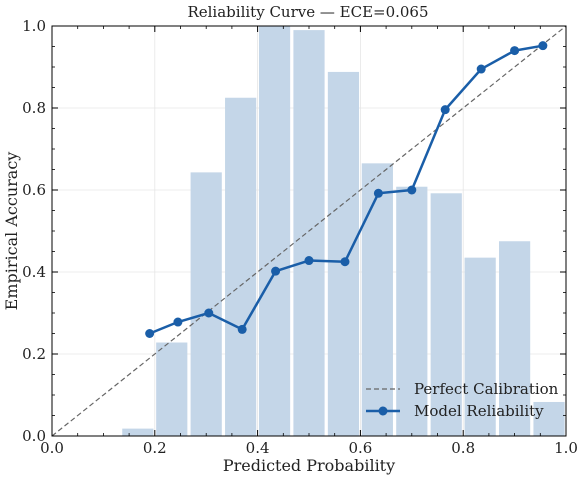  I want to click on y-tick-label: 0.8, so click(34, 108).